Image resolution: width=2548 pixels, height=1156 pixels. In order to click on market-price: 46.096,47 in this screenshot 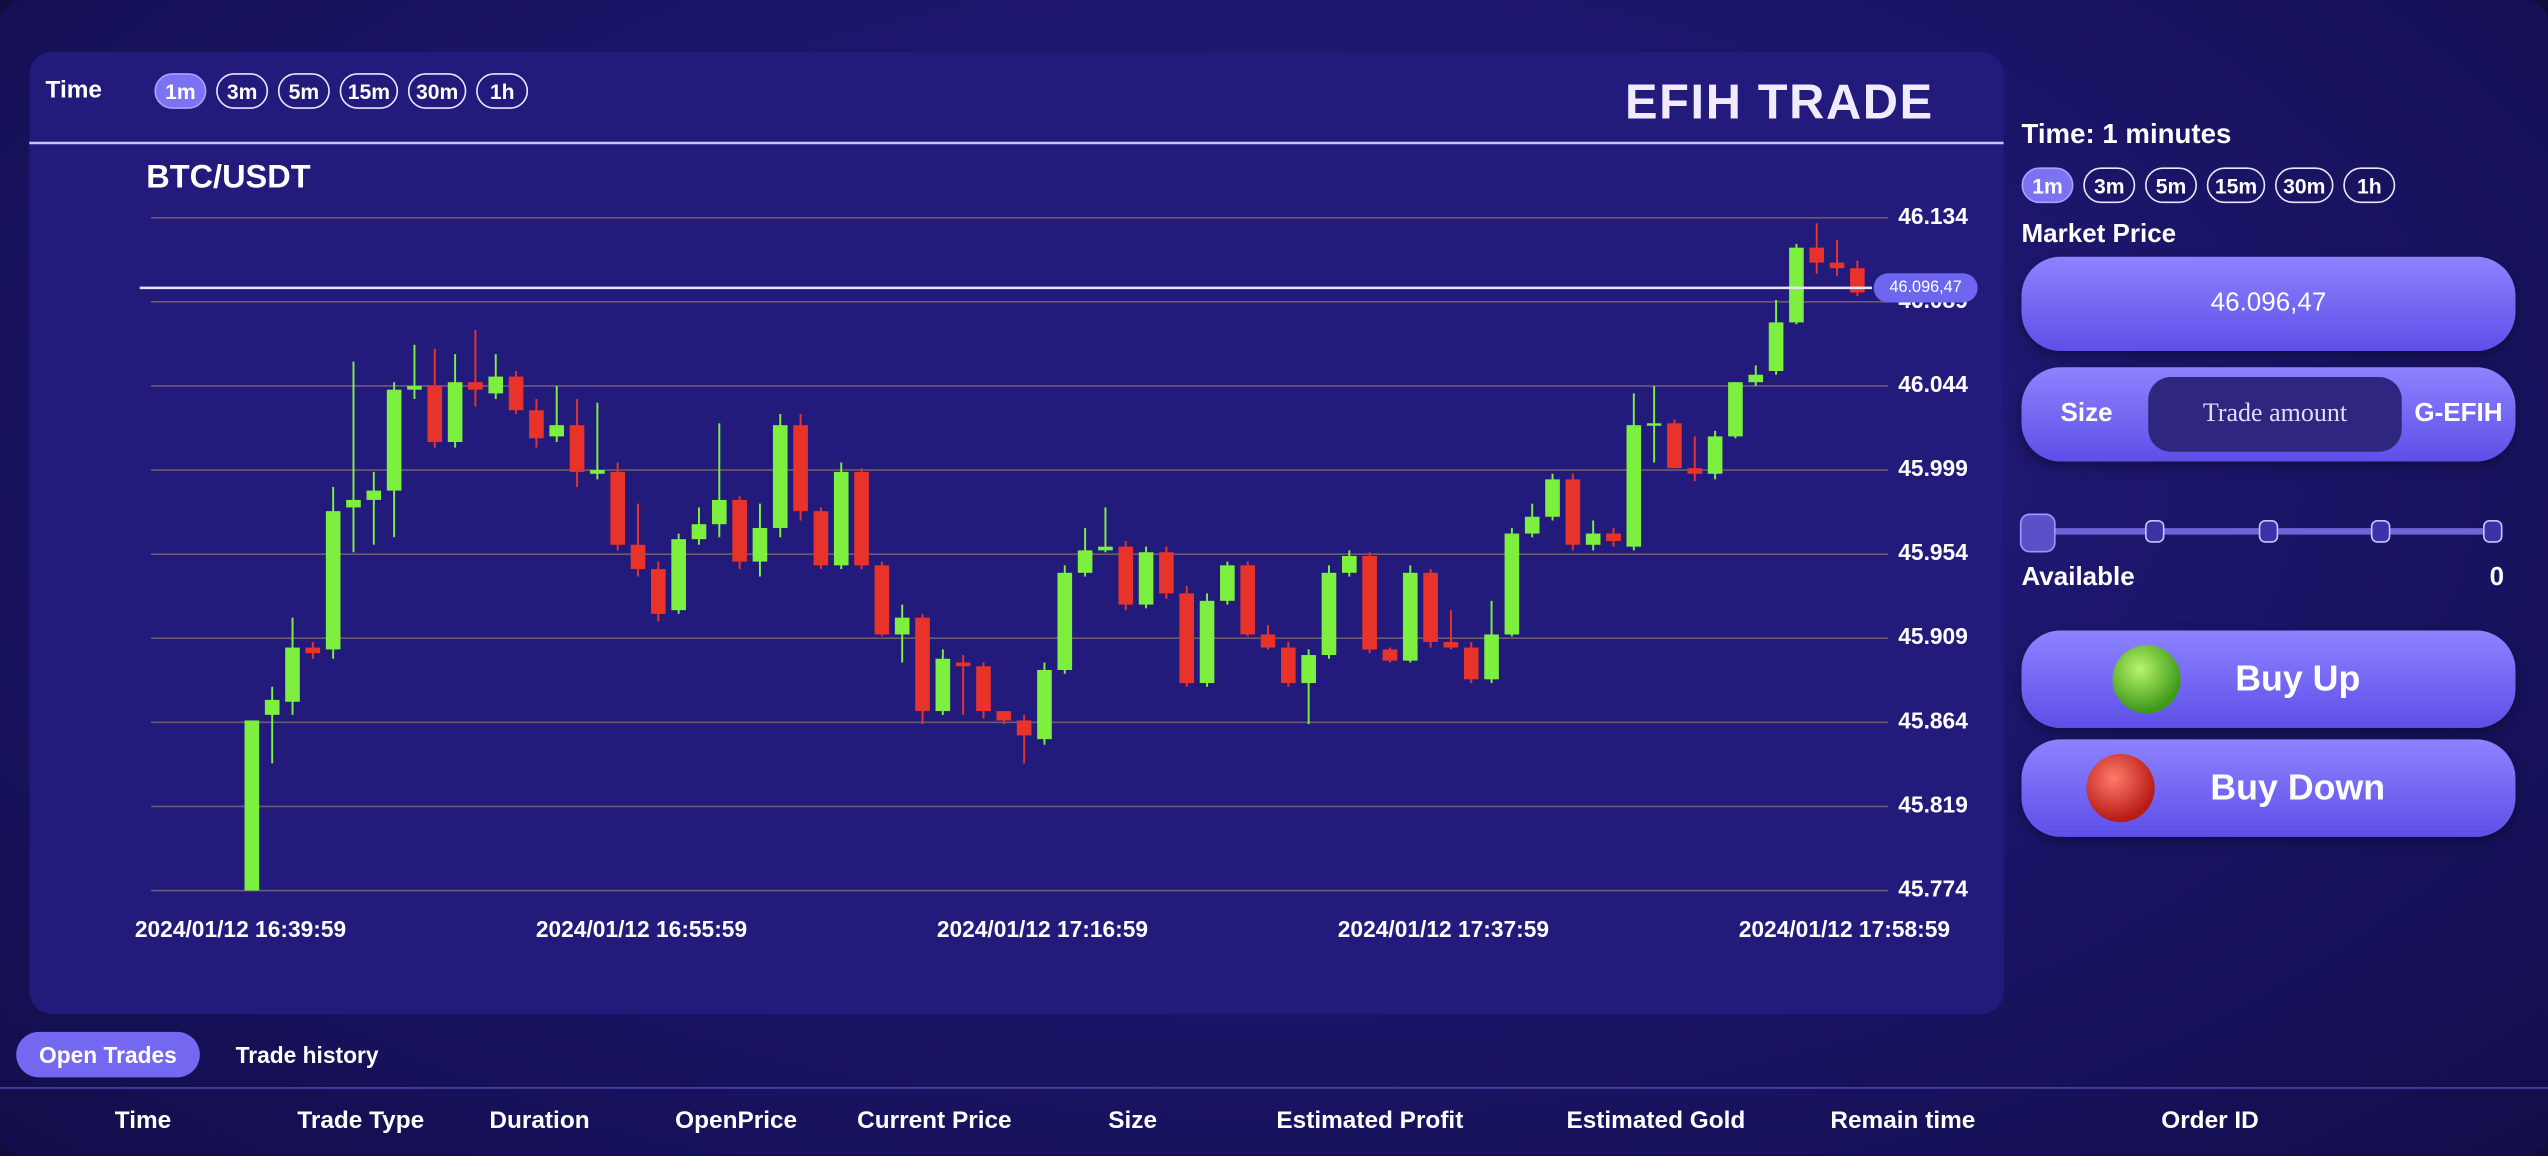, I will do `click(2268, 303)`.